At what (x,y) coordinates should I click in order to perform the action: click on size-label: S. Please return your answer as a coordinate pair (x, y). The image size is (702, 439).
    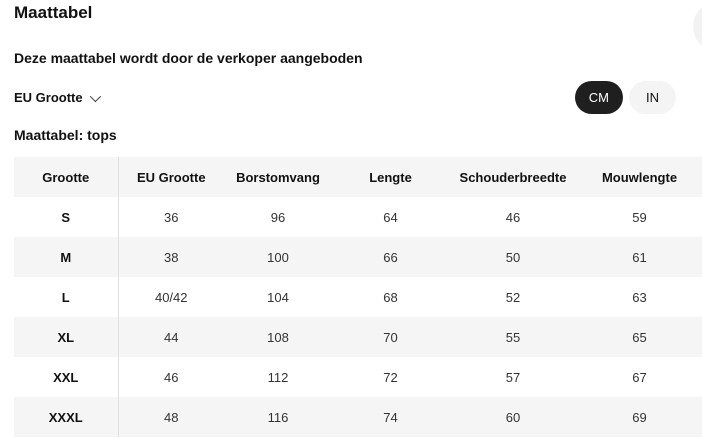
    Looking at the image, I should click on (66, 217).